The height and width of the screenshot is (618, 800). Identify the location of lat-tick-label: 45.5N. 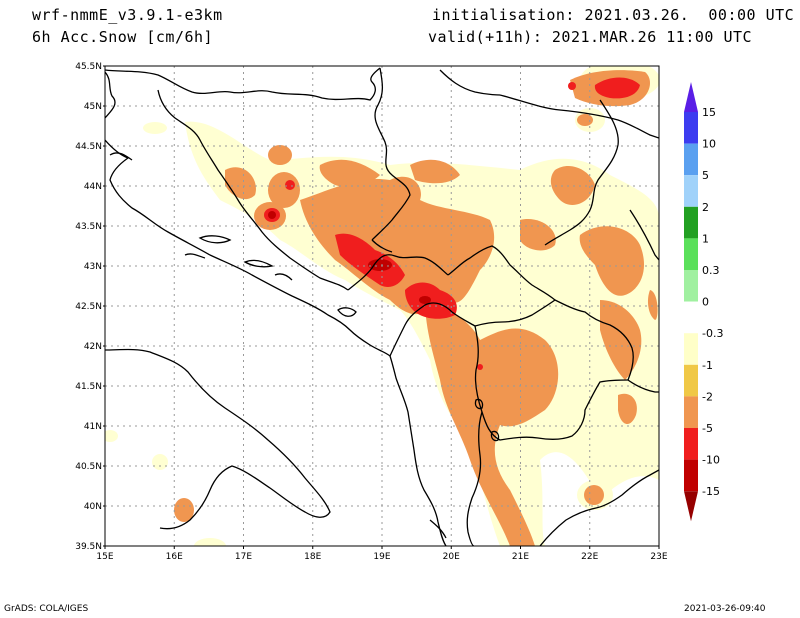
(88, 67).